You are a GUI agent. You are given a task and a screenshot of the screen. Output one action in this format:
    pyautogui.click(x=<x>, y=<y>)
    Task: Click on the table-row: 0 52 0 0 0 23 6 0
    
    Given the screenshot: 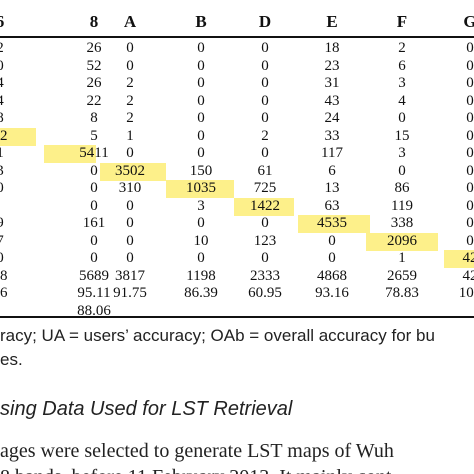 What is the action you would take?
    pyautogui.click(x=237, y=67)
    